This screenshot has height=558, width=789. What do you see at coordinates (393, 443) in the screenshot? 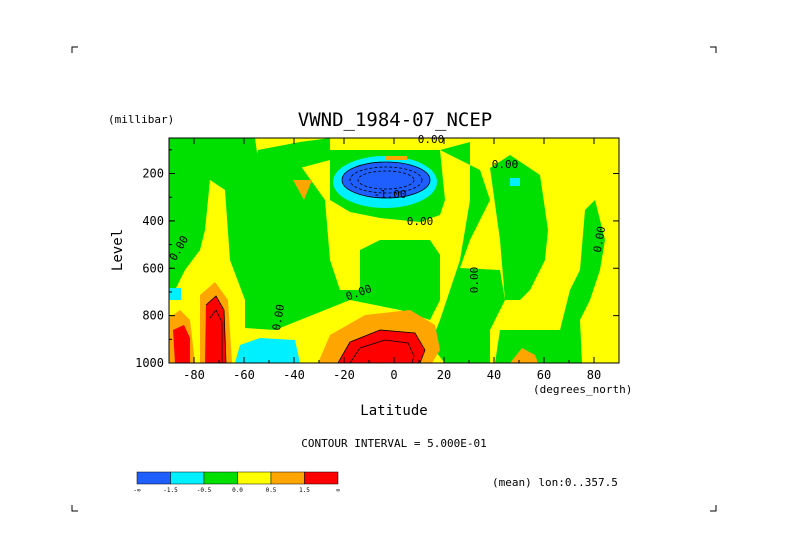
I see `contour-interval-label: CONTOUR INTERVAL = 5.000E-01` at bounding box center [393, 443].